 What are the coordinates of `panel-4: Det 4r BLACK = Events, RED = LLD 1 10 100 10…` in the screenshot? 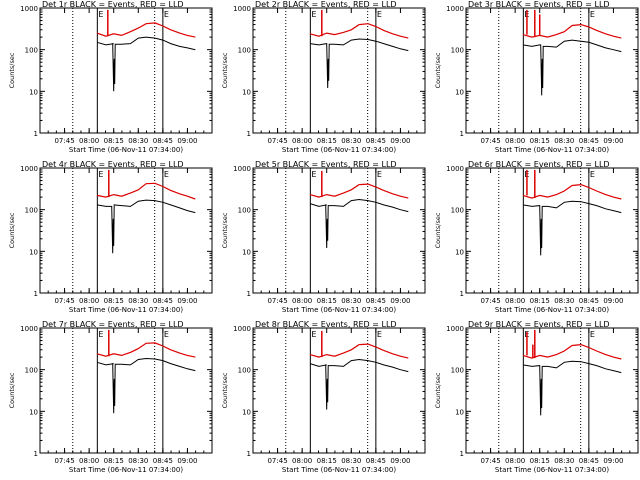 It's located at (110, 237).